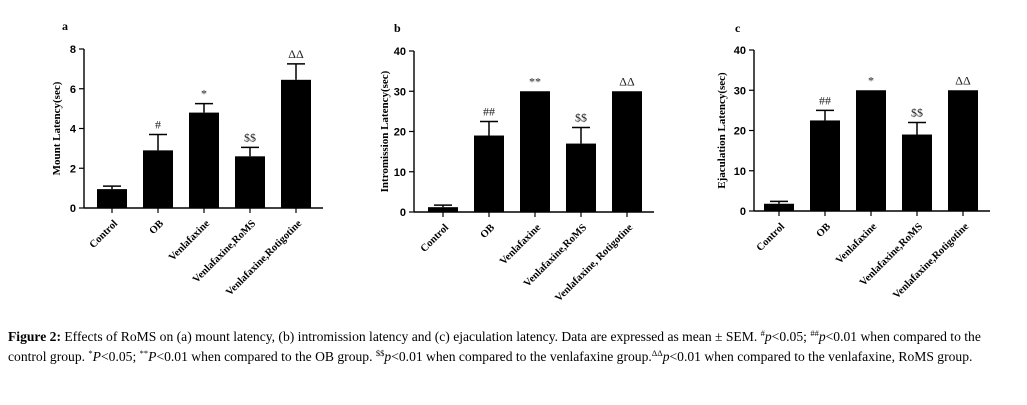 This screenshot has width=1027, height=405. I want to click on y-axis-label: Ejaculation Latency(sec), so click(722, 130).